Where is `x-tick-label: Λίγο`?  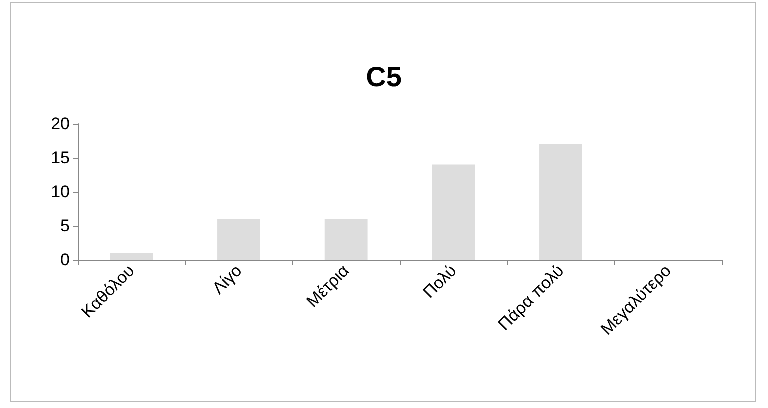
x-tick-label: Λίγο is located at coordinates (227, 279).